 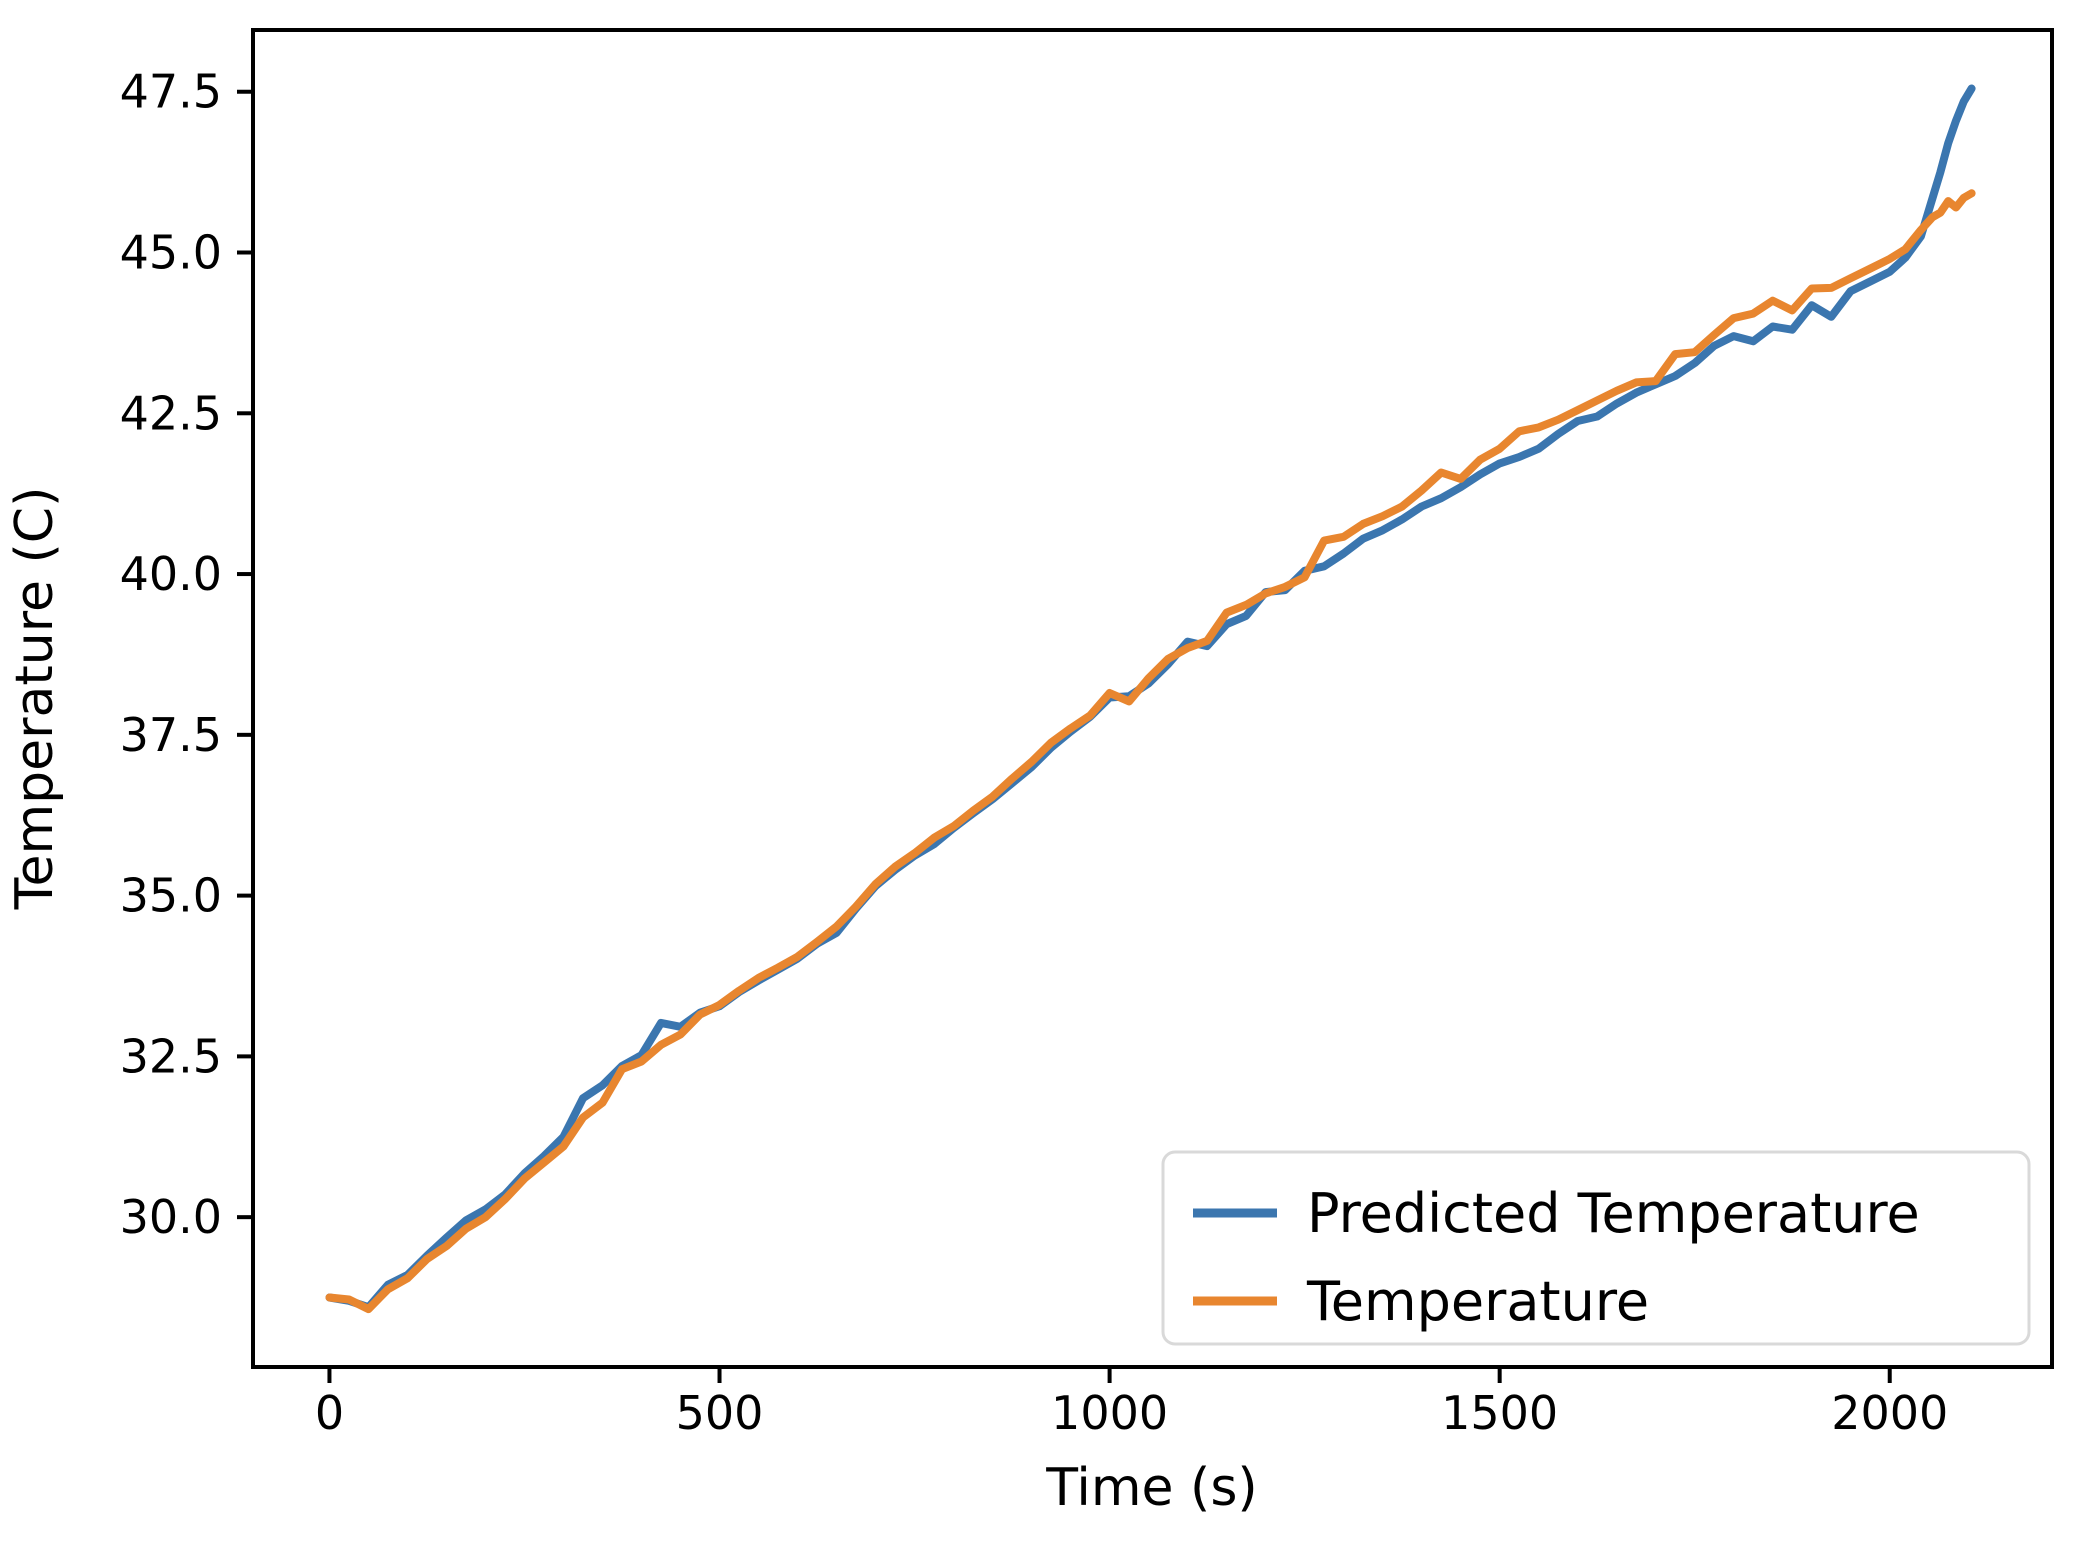 What do you see at coordinates (171, 1056) in the screenshot?
I see `y-tick-label: 32.5` at bounding box center [171, 1056].